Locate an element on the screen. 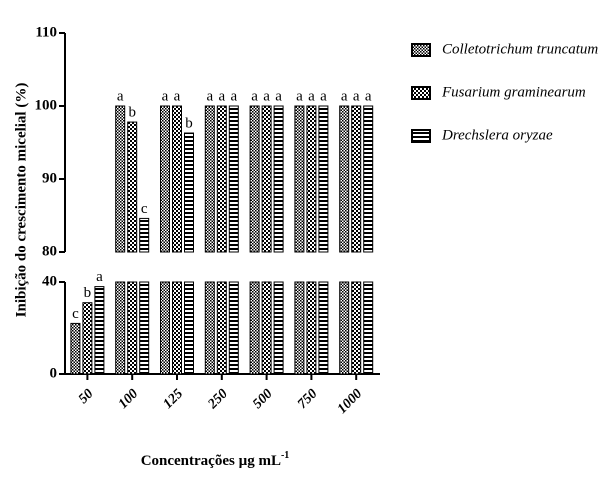  x-axis-label-sup: -1 is located at coordinates (285, 455).